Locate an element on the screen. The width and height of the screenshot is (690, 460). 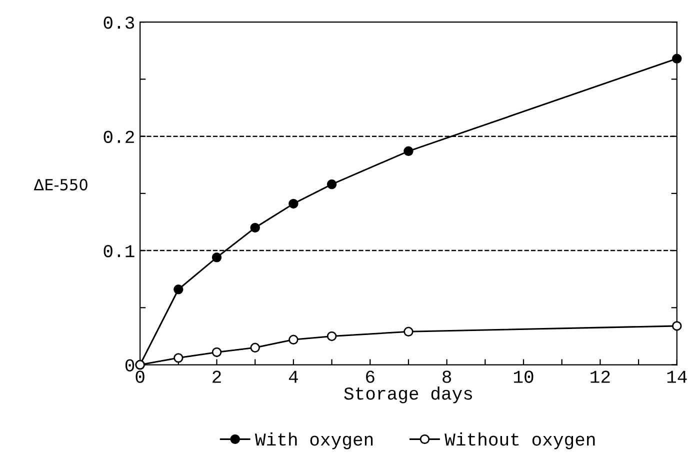
x-tick-label: 0 is located at coordinates (140, 376).